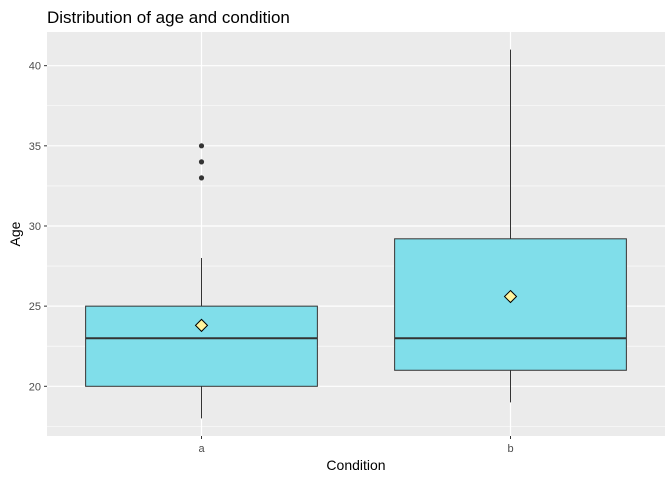 Image resolution: width=672 pixels, height=480 pixels. I want to click on y-tick-label: 20, so click(35, 387).